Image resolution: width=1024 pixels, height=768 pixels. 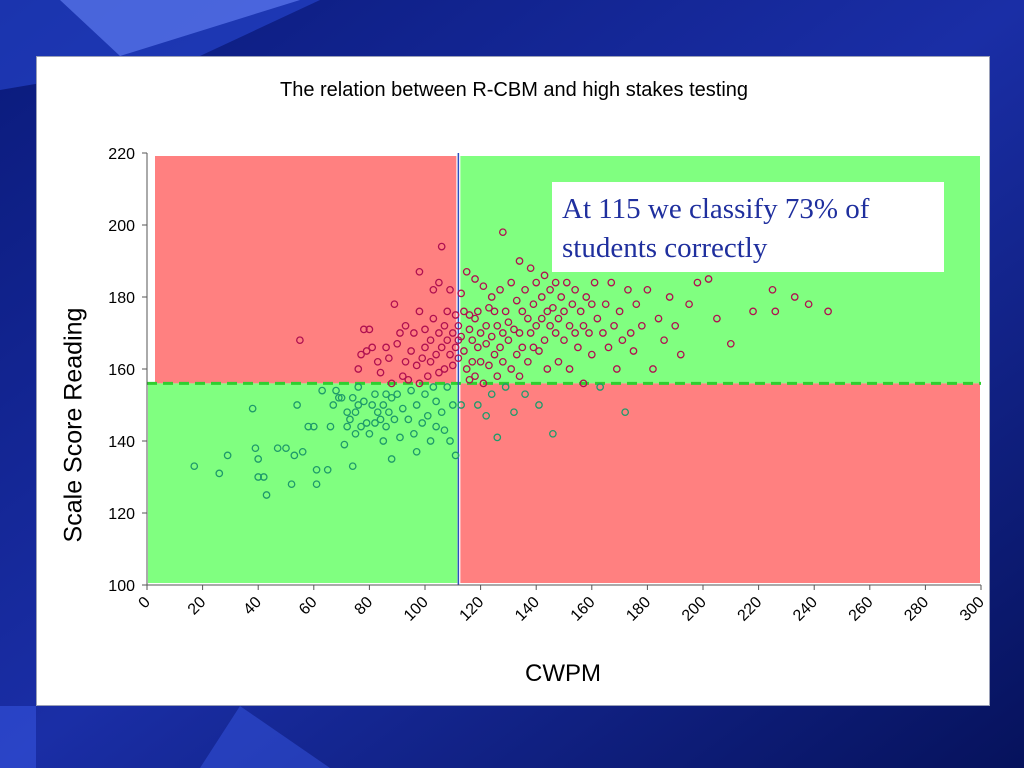 I want to click on x-tick-label: 120, so click(x=472, y=609).